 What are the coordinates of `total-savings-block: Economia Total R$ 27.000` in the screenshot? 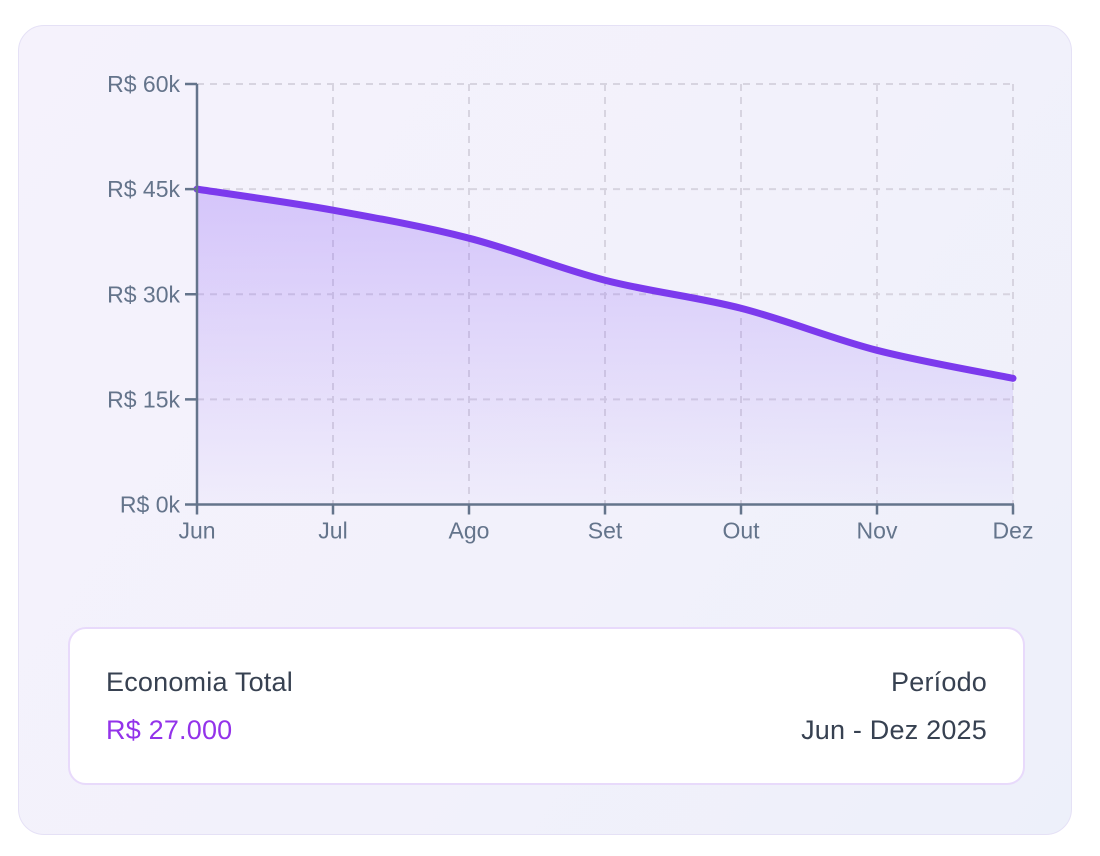 It's located at (199, 706).